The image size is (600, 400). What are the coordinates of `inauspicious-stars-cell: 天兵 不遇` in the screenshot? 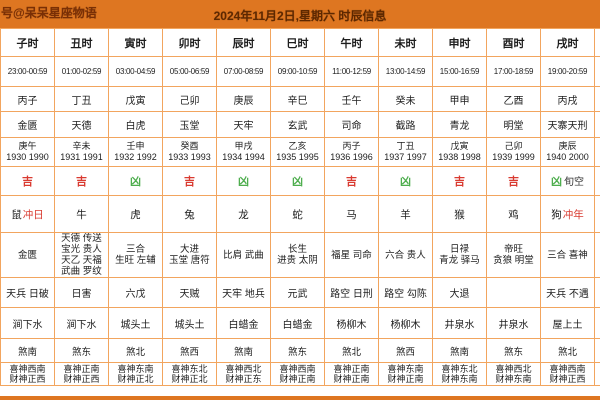 It's located at (567, 292).